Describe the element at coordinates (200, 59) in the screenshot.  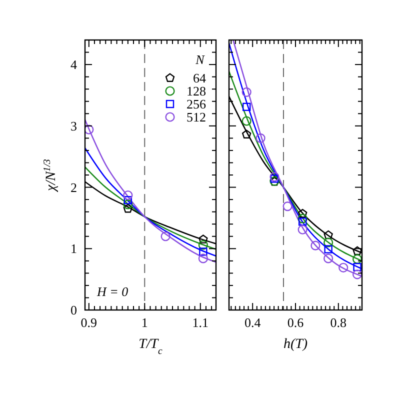
I see `legend-title: N` at that location.